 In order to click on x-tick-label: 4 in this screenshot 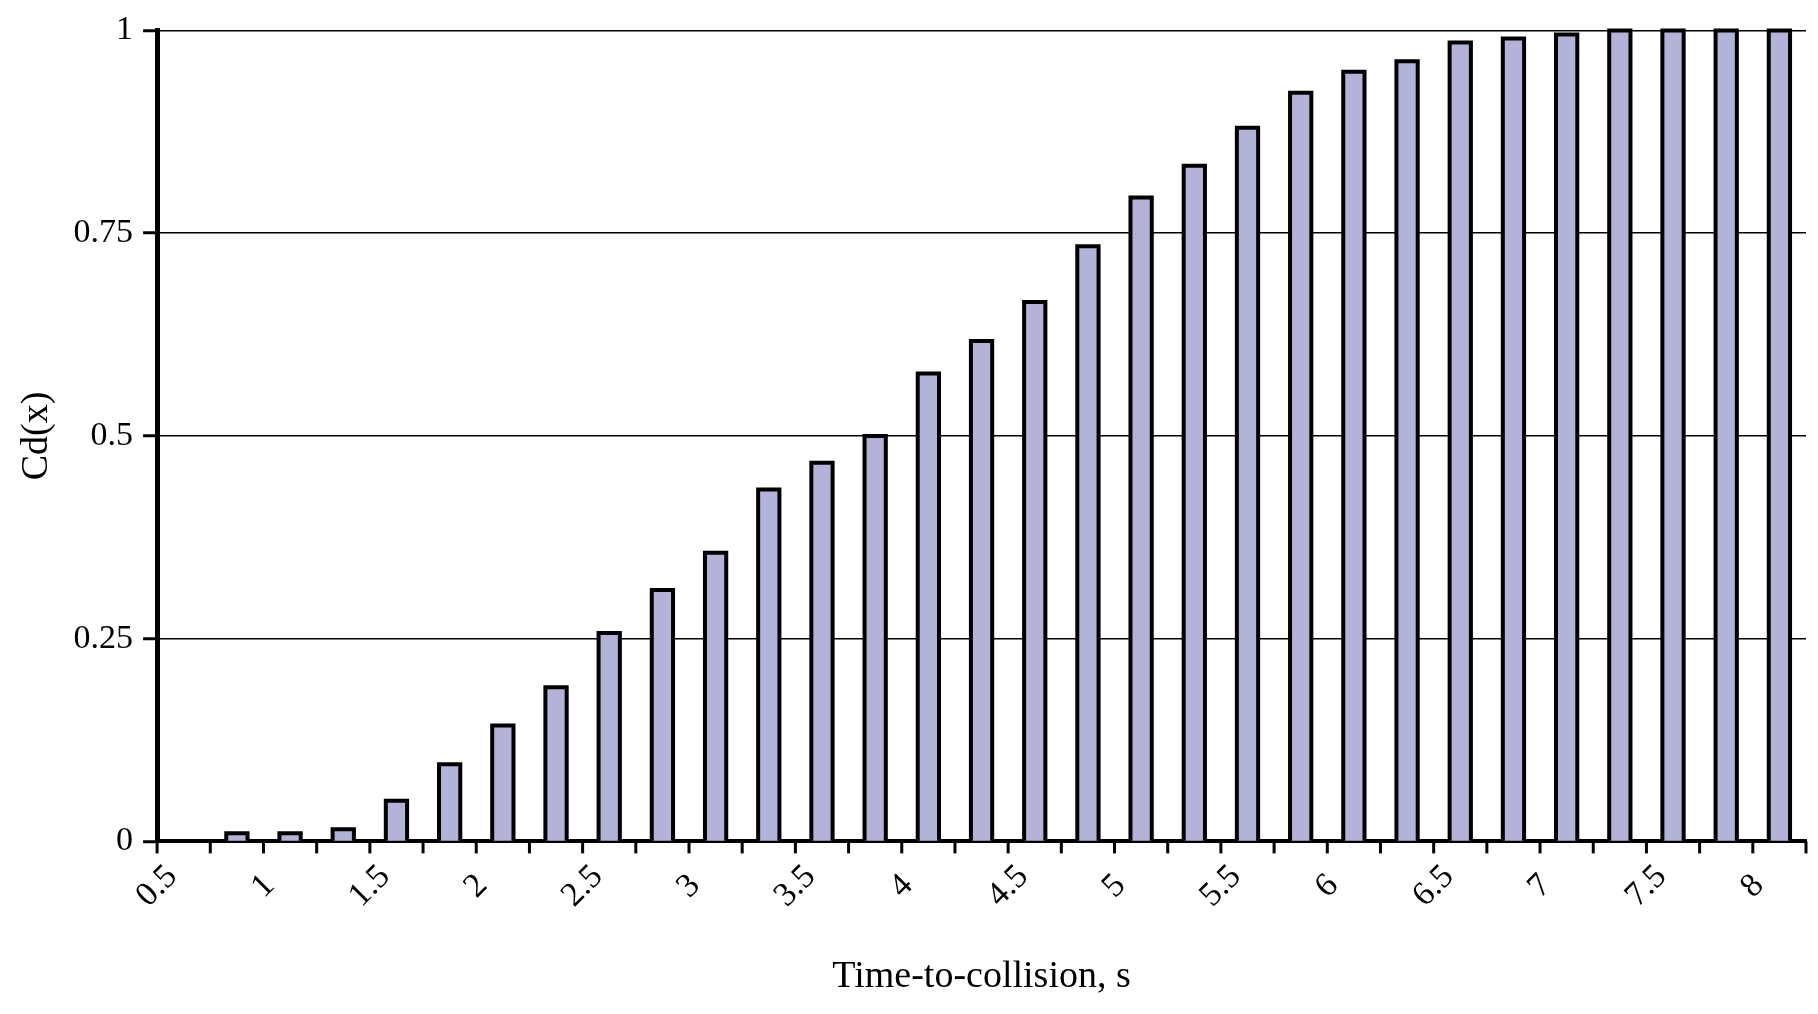, I will do `click(900, 884)`.